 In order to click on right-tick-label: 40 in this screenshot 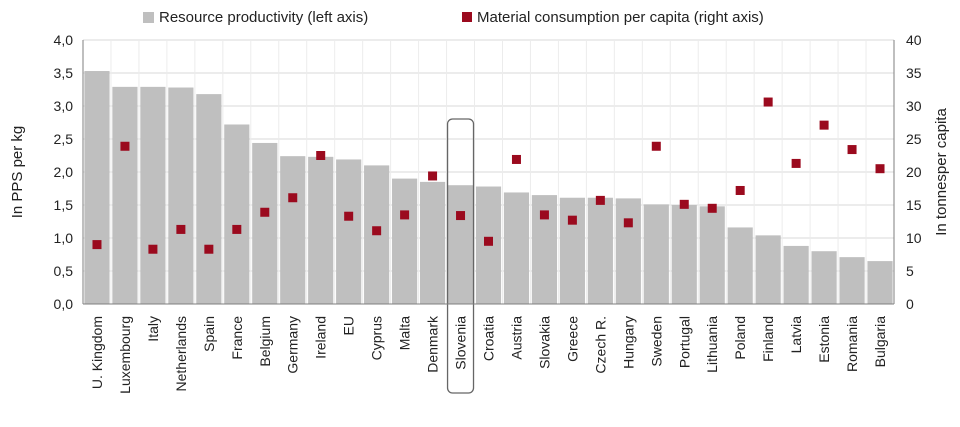, I will do `click(914, 40)`.